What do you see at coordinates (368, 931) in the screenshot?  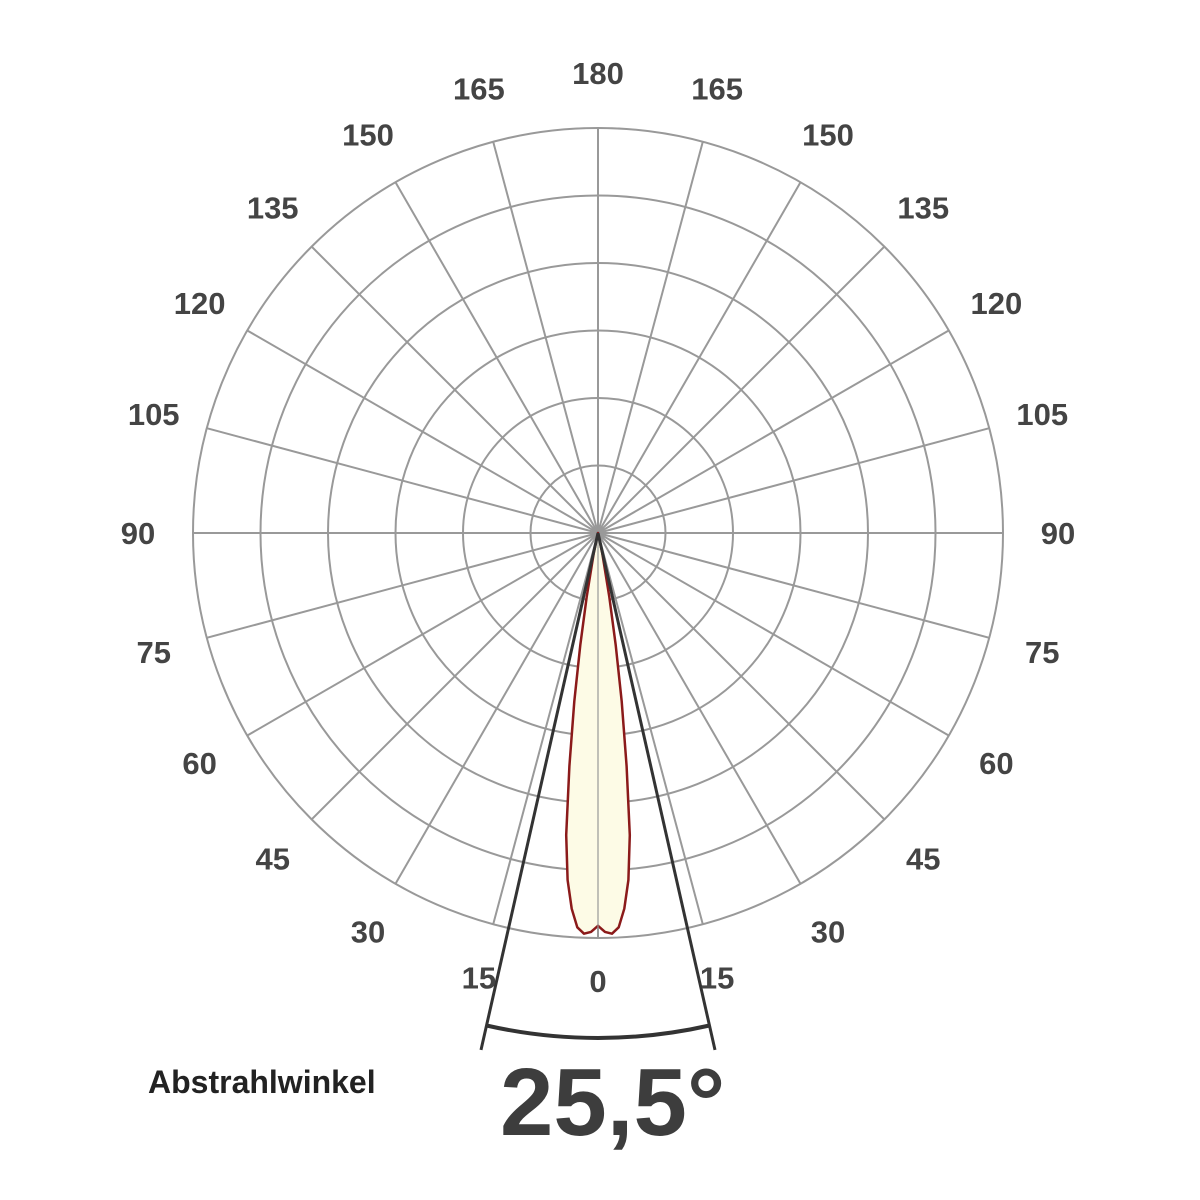 I see `tick-label-left: 30` at bounding box center [368, 931].